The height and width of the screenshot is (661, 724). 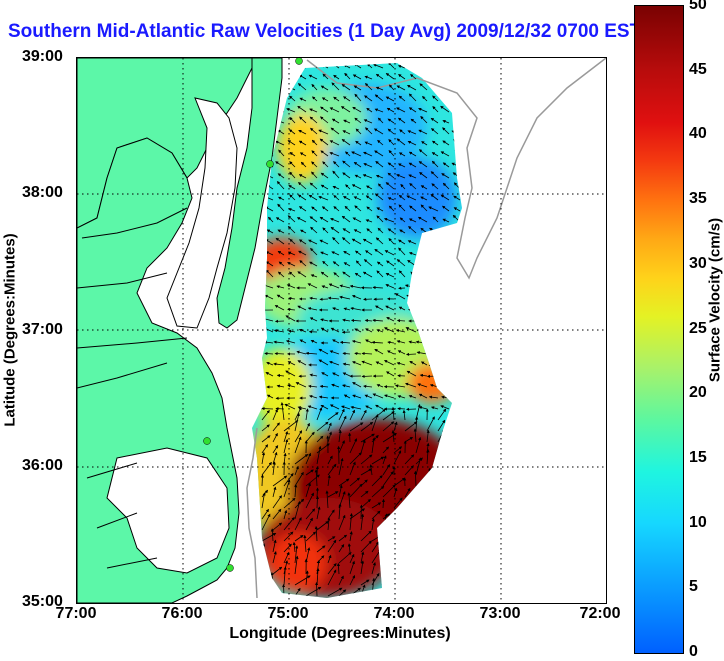 What do you see at coordinates (394, 614) in the screenshot?
I see `x-tick-3: 74:00` at bounding box center [394, 614].